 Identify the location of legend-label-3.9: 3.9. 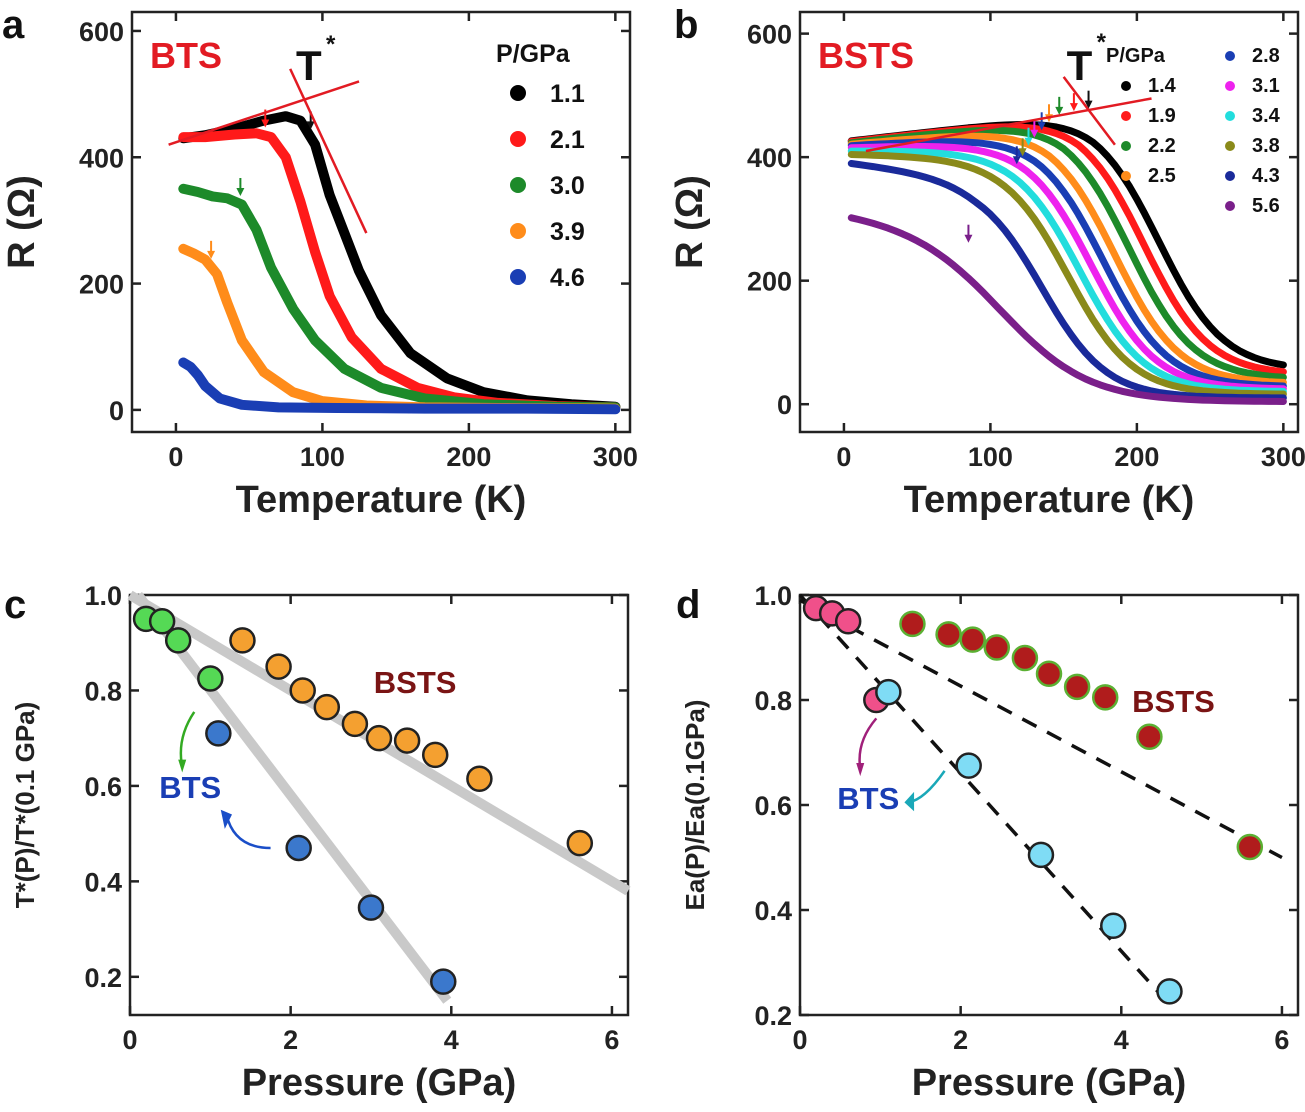
(567, 232).